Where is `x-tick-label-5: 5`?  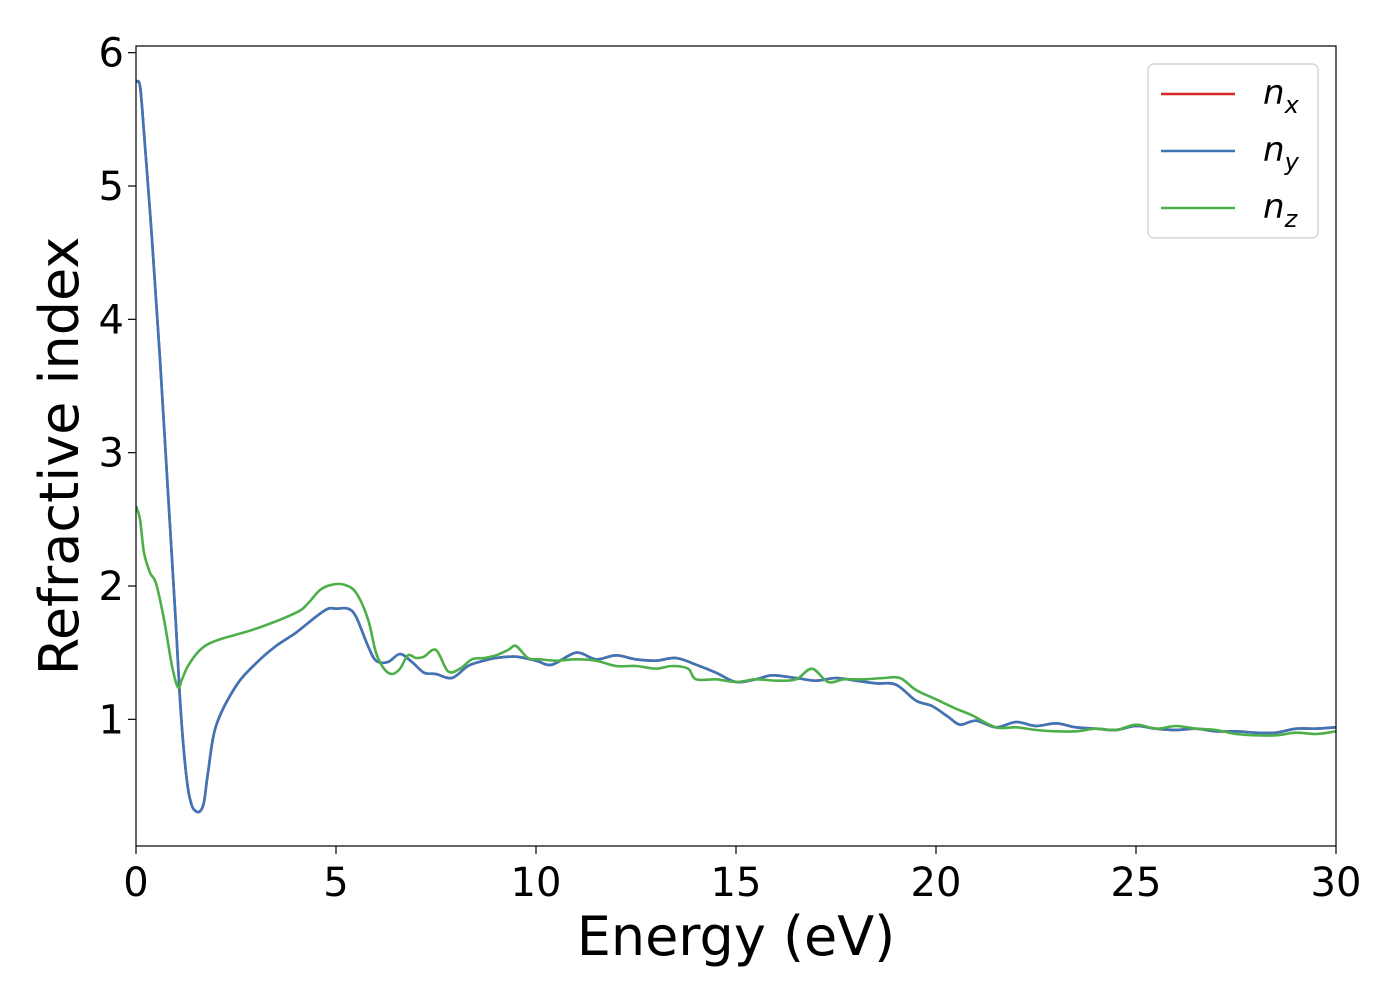
x-tick-label-5: 5 is located at coordinates (335, 883).